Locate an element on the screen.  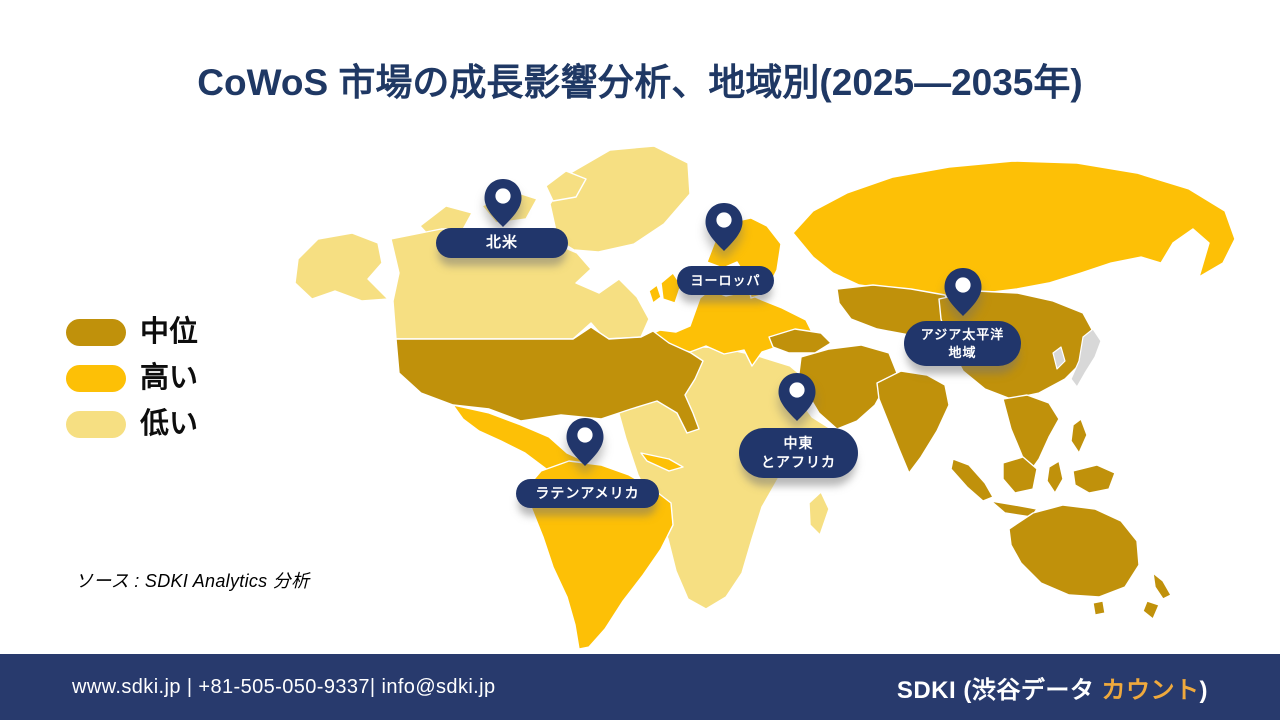
map-label-north-america: 北米 is located at coordinates (502, 243).